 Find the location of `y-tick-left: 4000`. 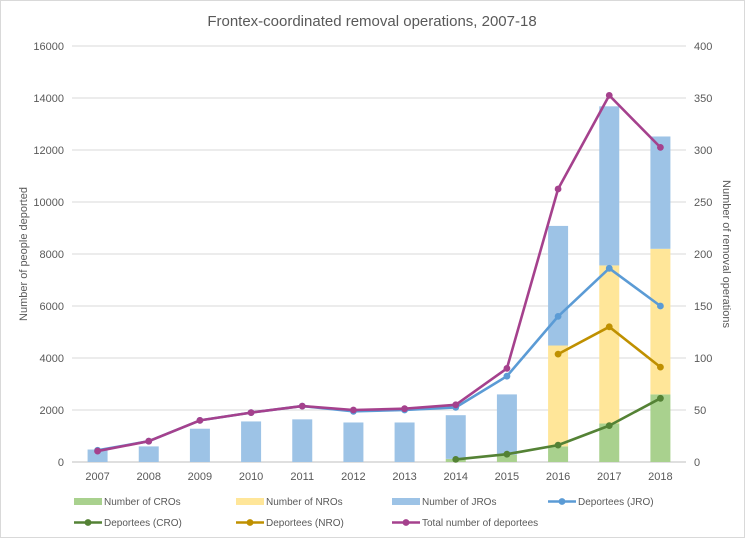

y-tick-left: 4000 is located at coordinates (52, 359).